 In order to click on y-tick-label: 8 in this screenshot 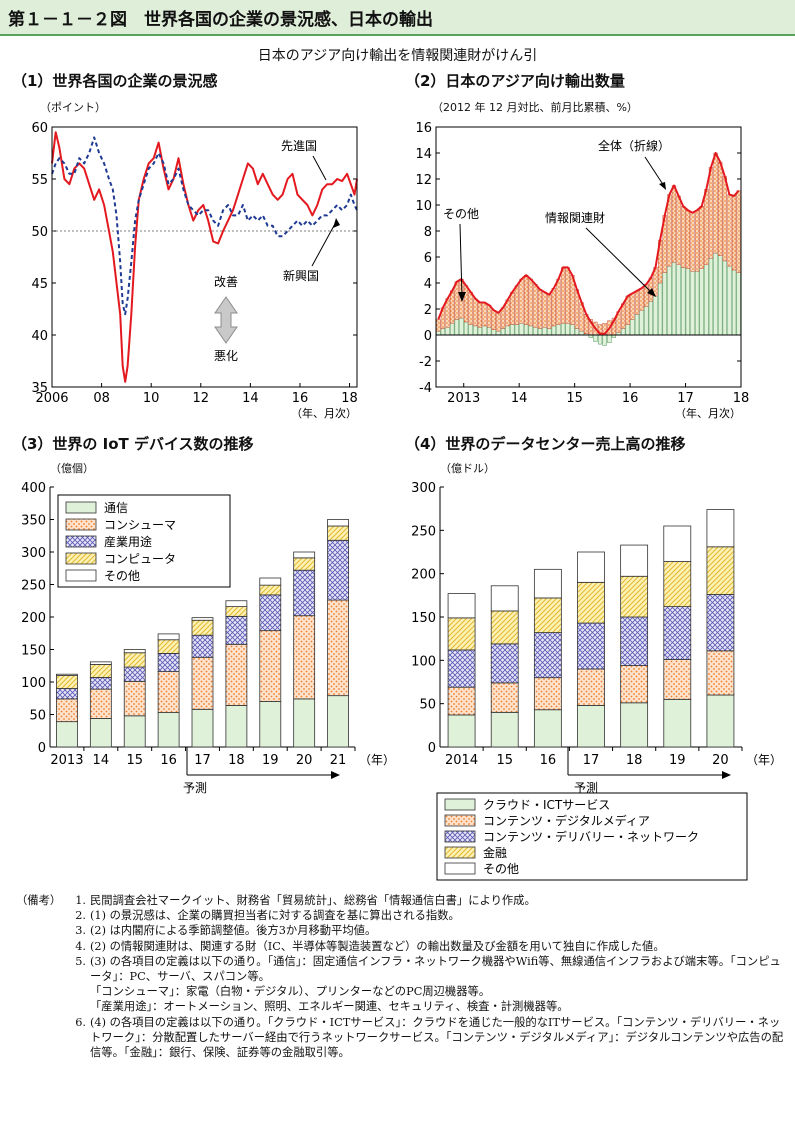, I will do `click(428, 232)`.